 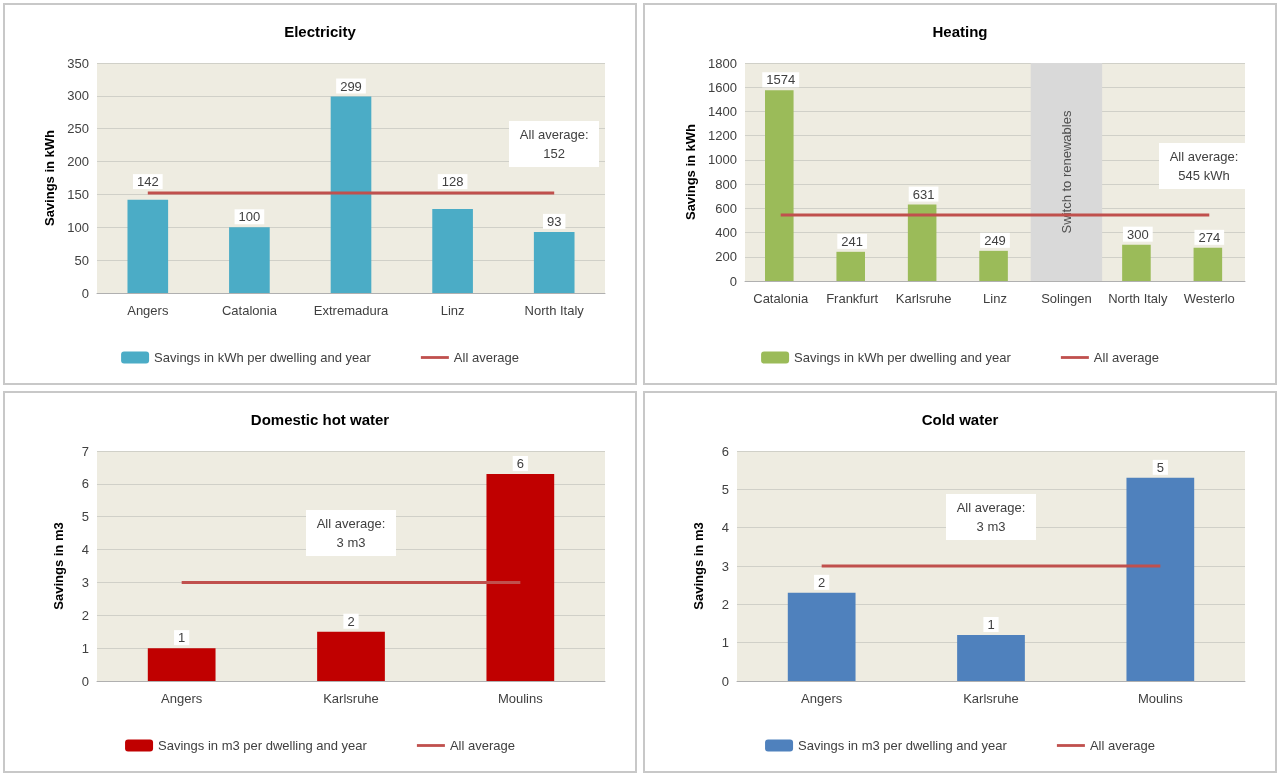 I want to click on chart-title: Domestic hot water, so click(x=320, y=419).